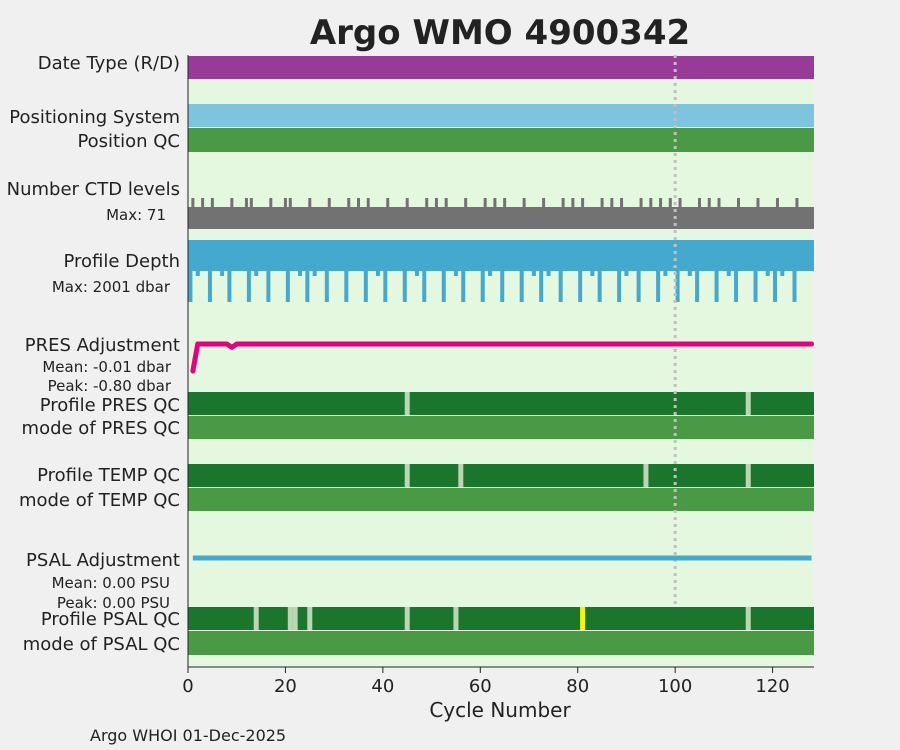 The width and height of the screenshot is (900, 750). Describe the element at coordinates (501, 427) in the screenshot. I see `mode-pres-qc-bar` at that location.